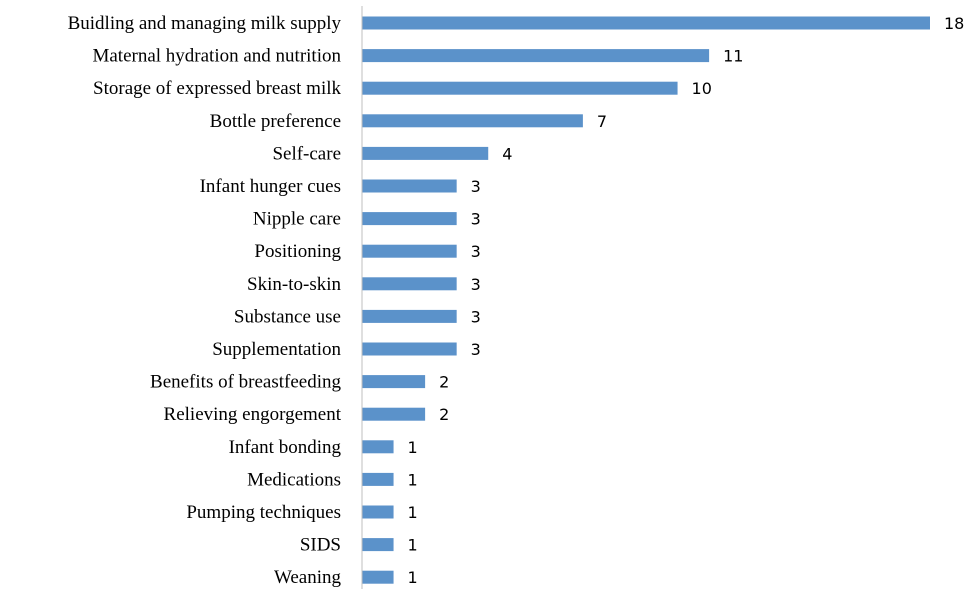 This screenshot has width=978, height=589. I want to click on category-label-6: Nipple care, so click(297, 219).